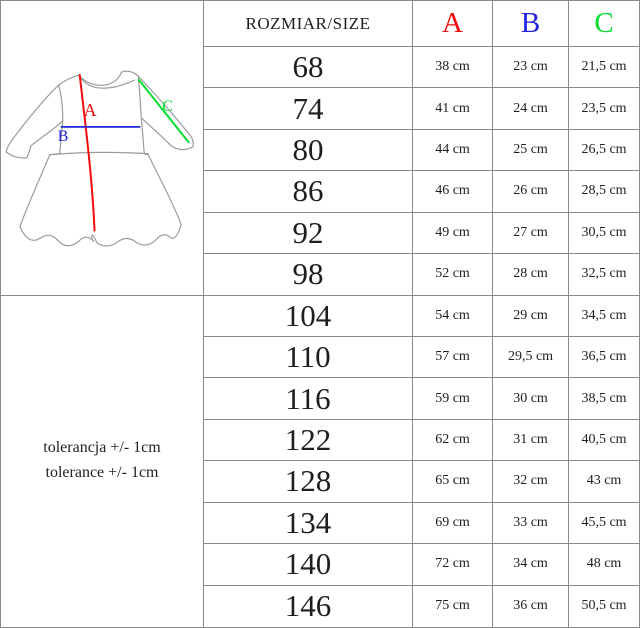 The height and width of the screenshot is (628, 640). Describe the element at coordinates (531, 68) in the screenshot. I see `value-cell-68-b: 23 cm` at that location.